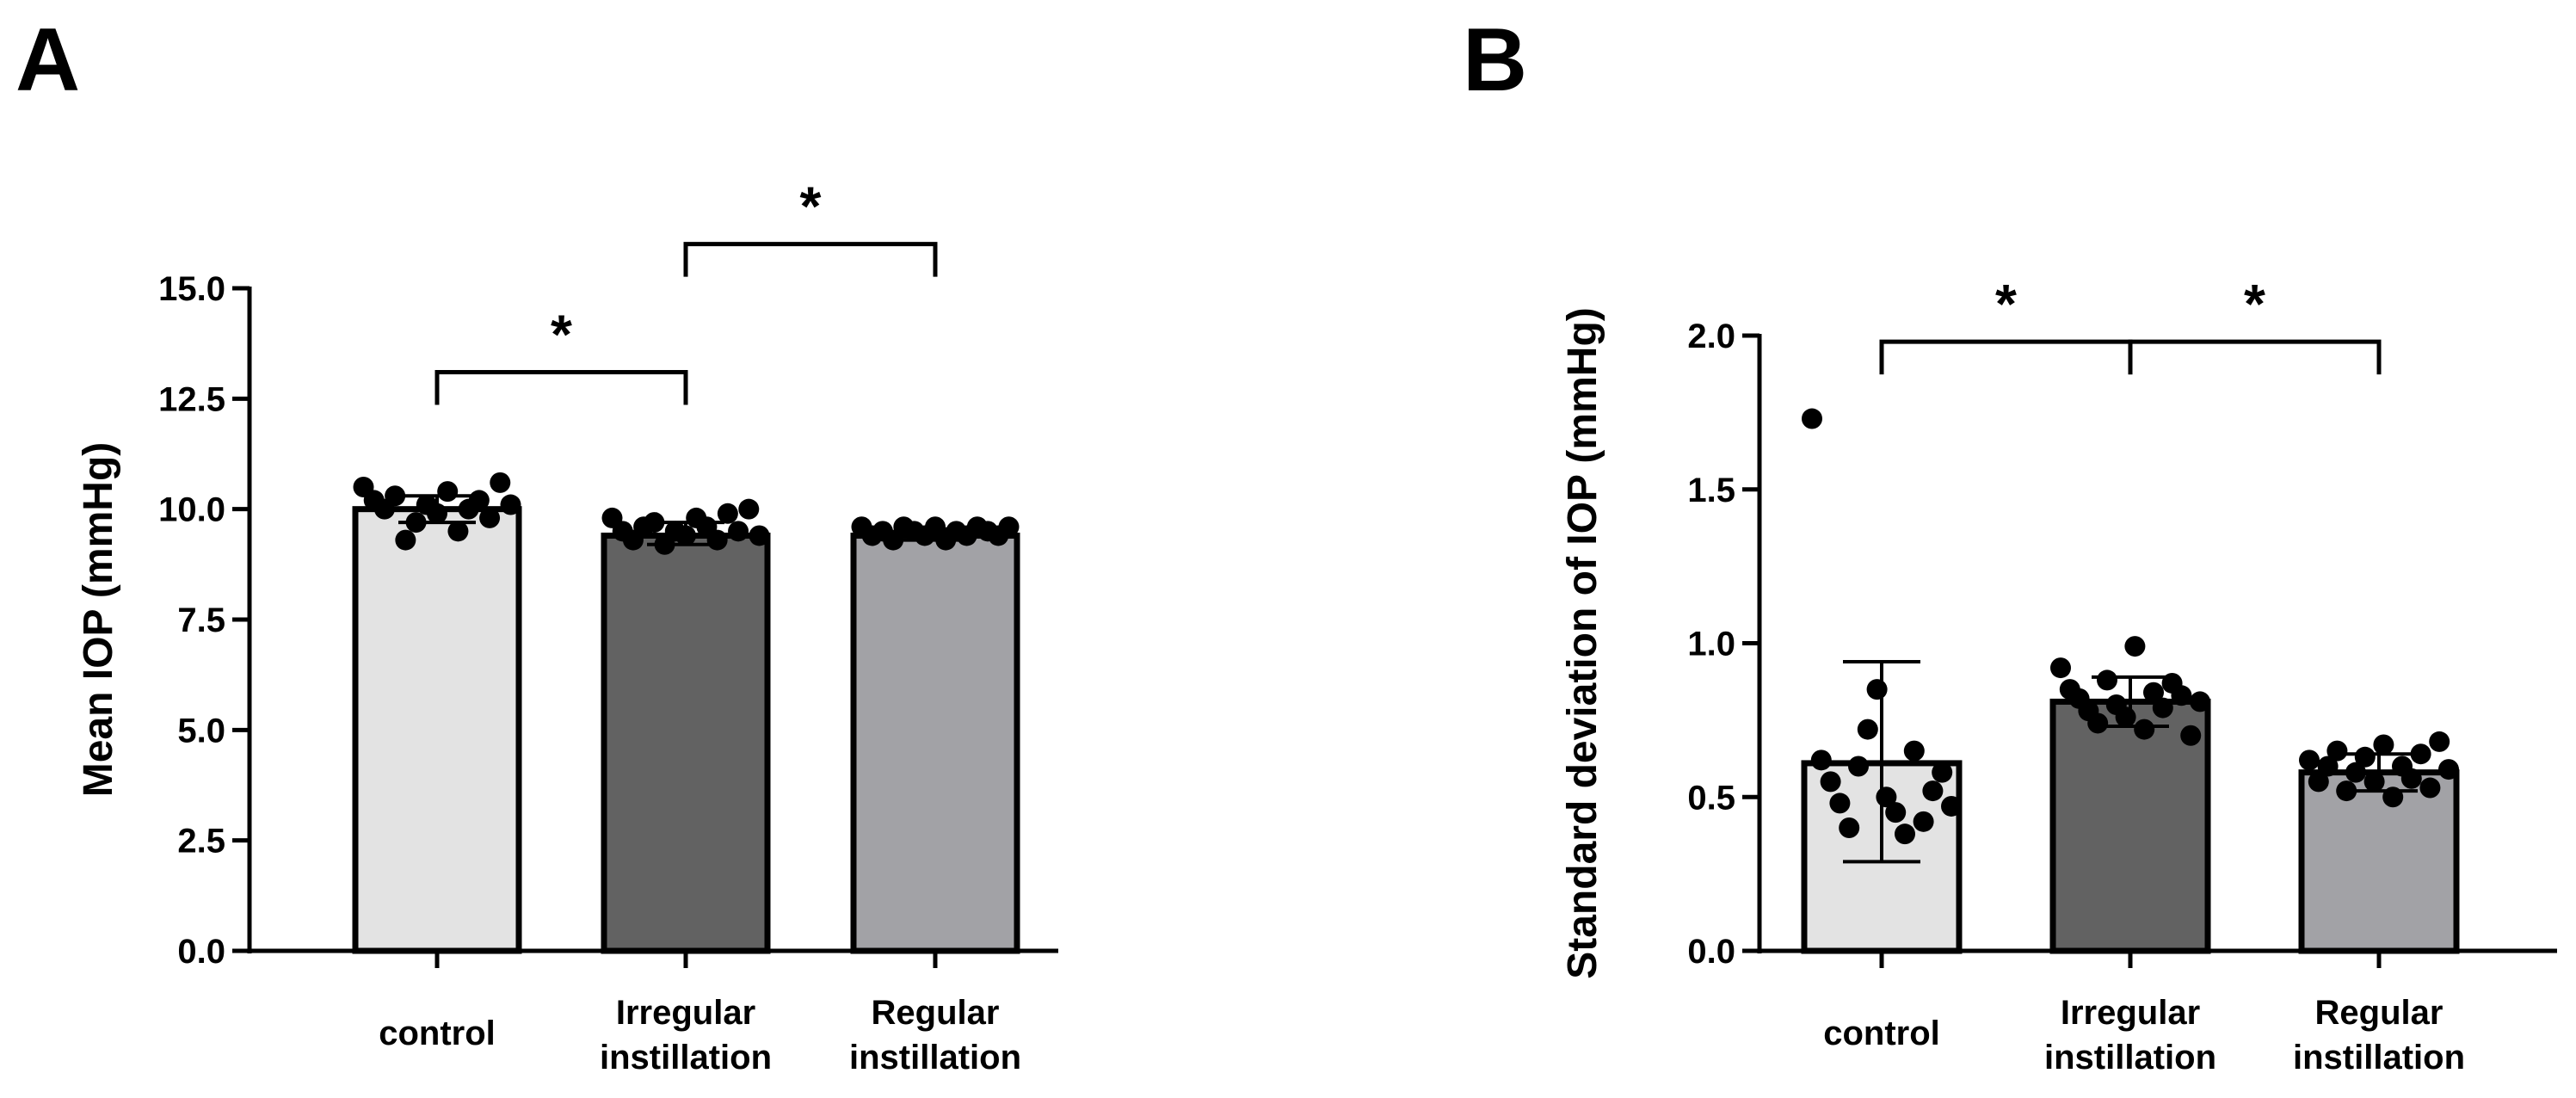  I want to click on chart-a-category-label-2: Regular, so click(936, 1013).